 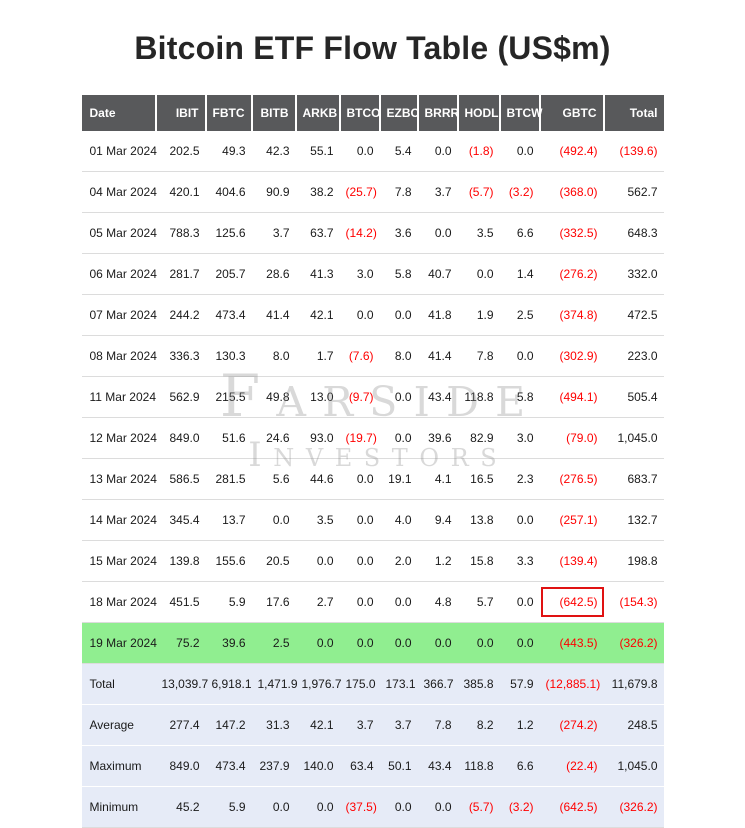 I want to click on boxed-value-cell: (642.5), so click(x=571, y=602).